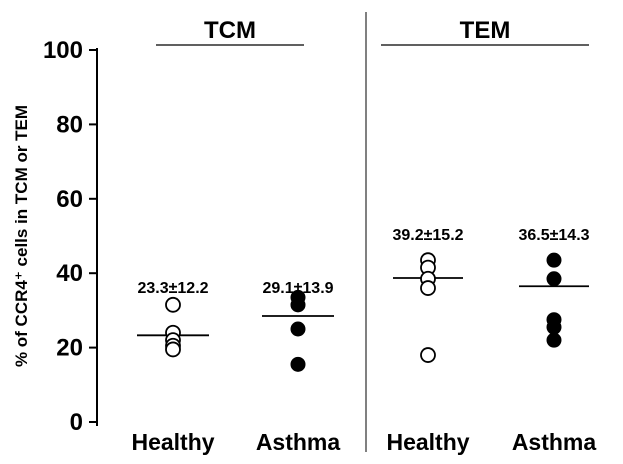  What do you see at coordinates (69, 199) in the screenshot?
I see `y-tick-label: 60` at bounding box center [69, 199].